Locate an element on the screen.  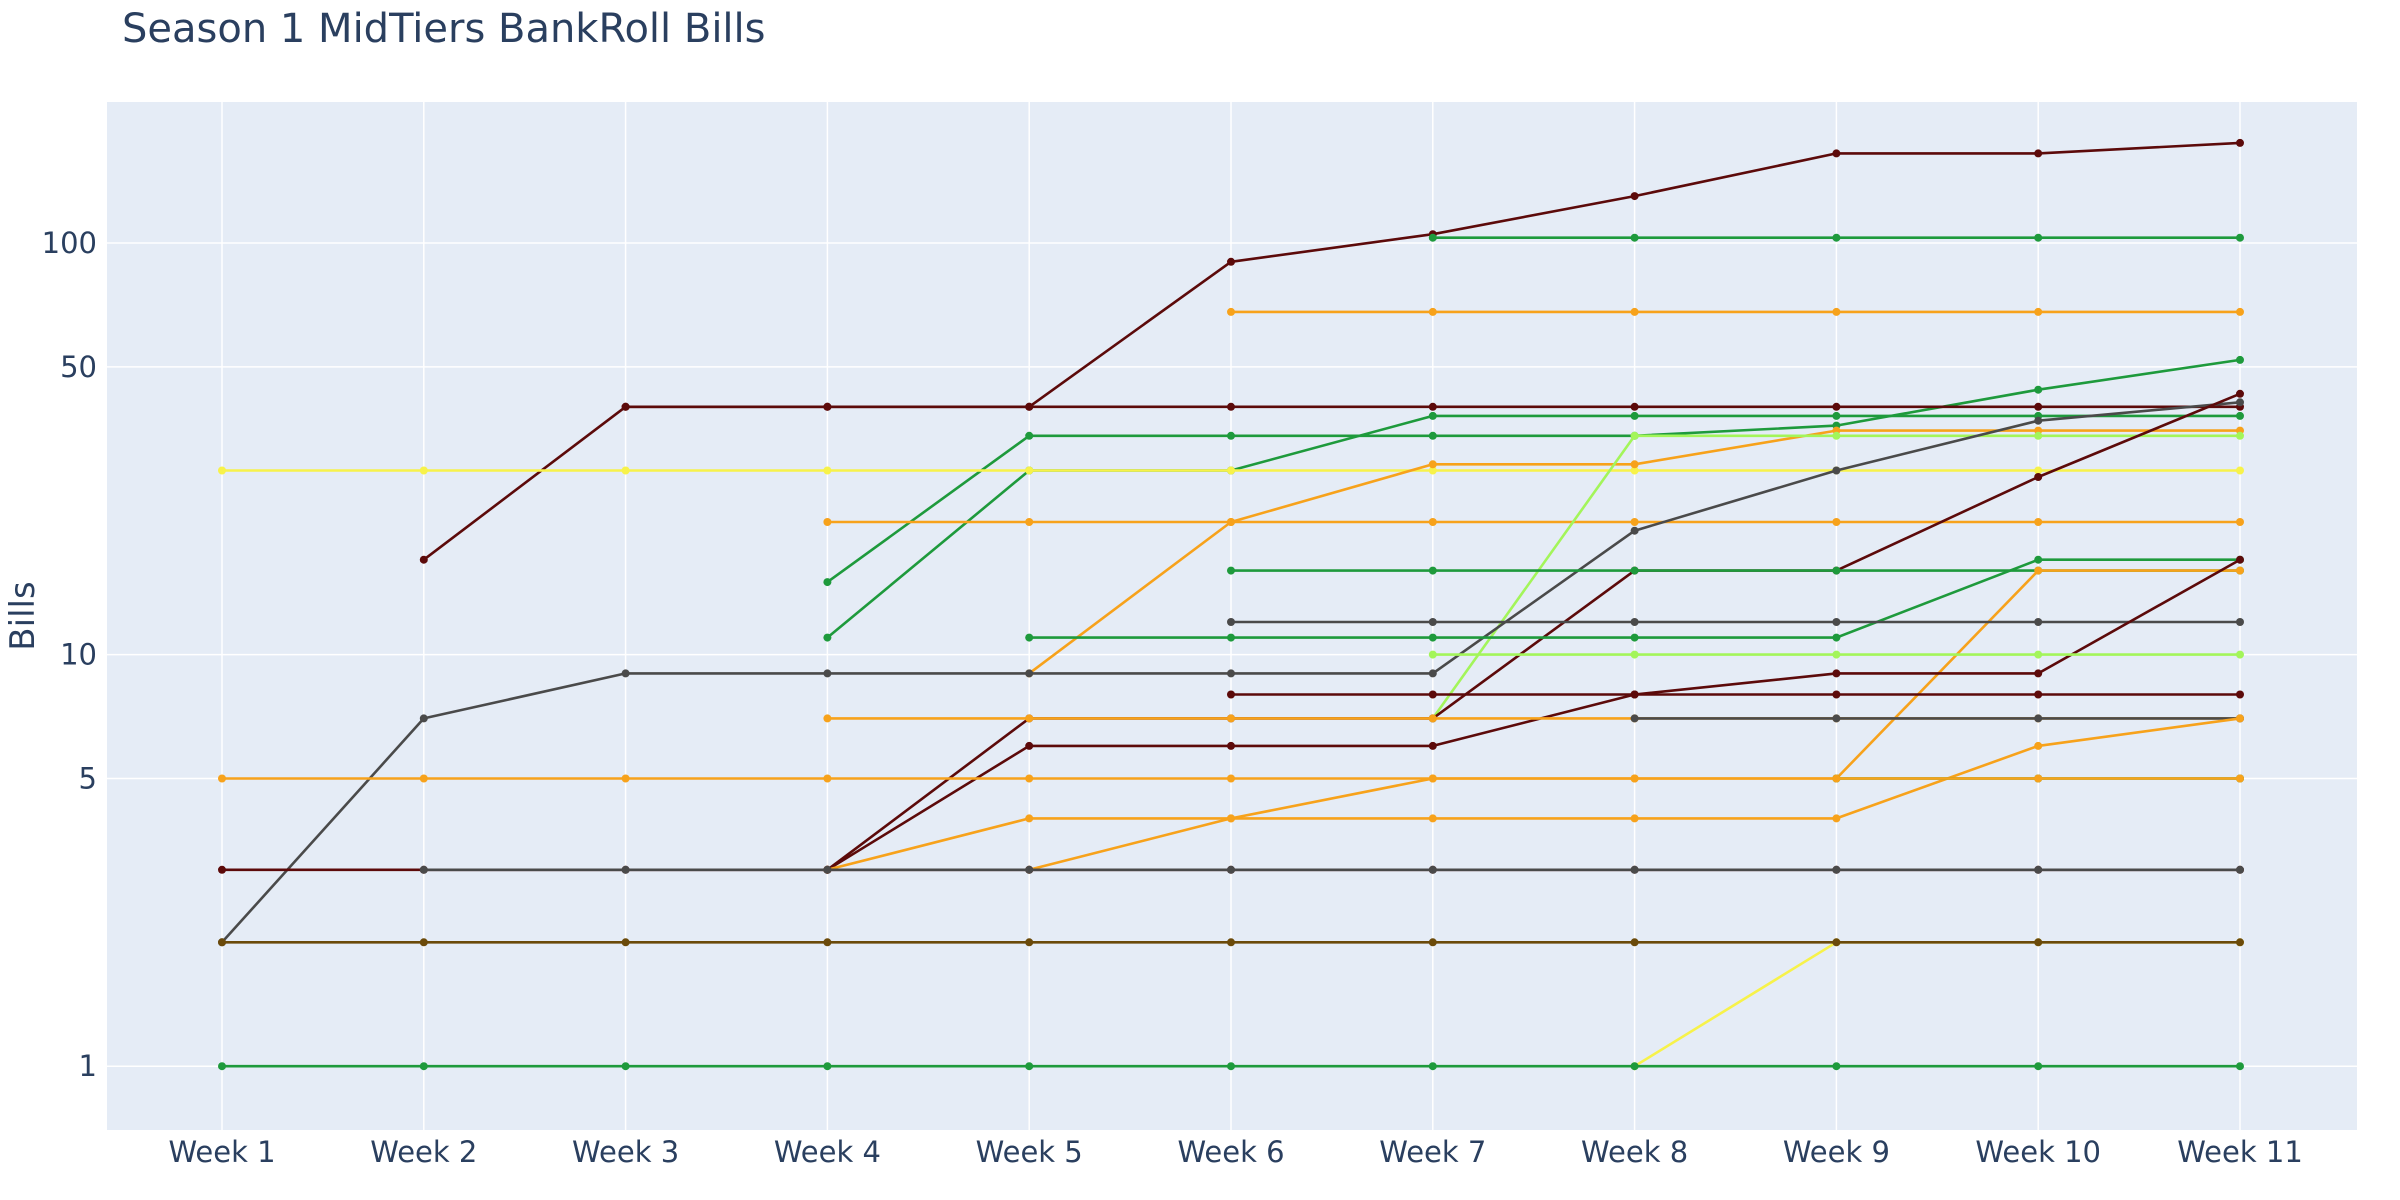
y-tick-label: 100 is located at coordinates (69, 243).